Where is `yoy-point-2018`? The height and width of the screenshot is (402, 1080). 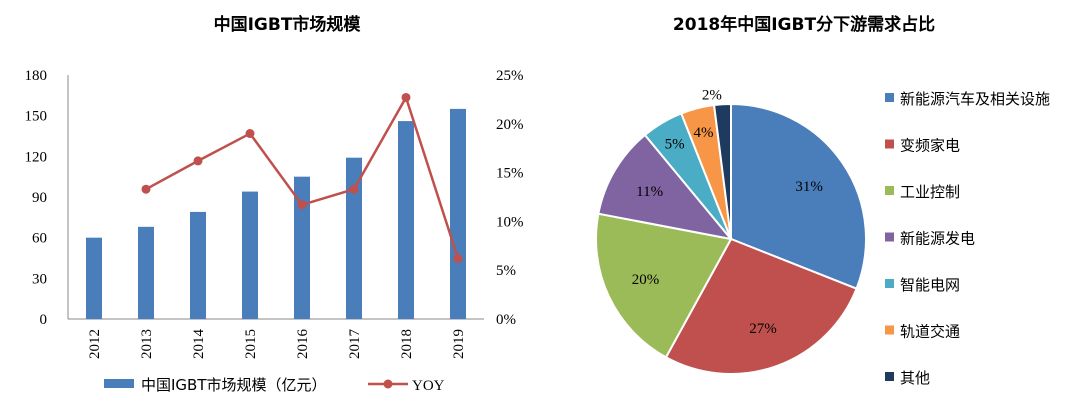
yoy-point-2018 is located at coordinates (406, 97).